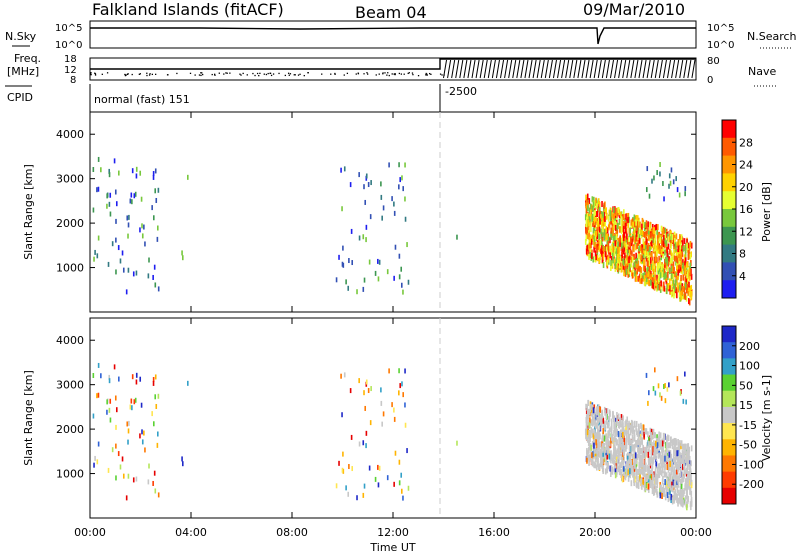 The image size is (800, 558). What do you see at coordinates (746, 165) in the screenshot?
I see `colorbar-tick-label: 24` at bounding box center [746, 165].